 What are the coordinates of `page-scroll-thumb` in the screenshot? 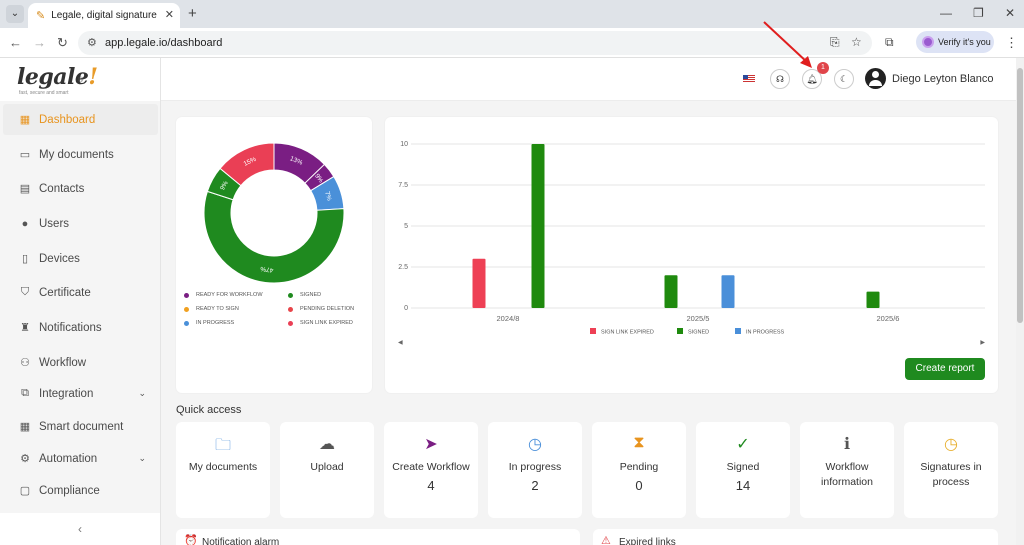 It's located at (1020, 195).